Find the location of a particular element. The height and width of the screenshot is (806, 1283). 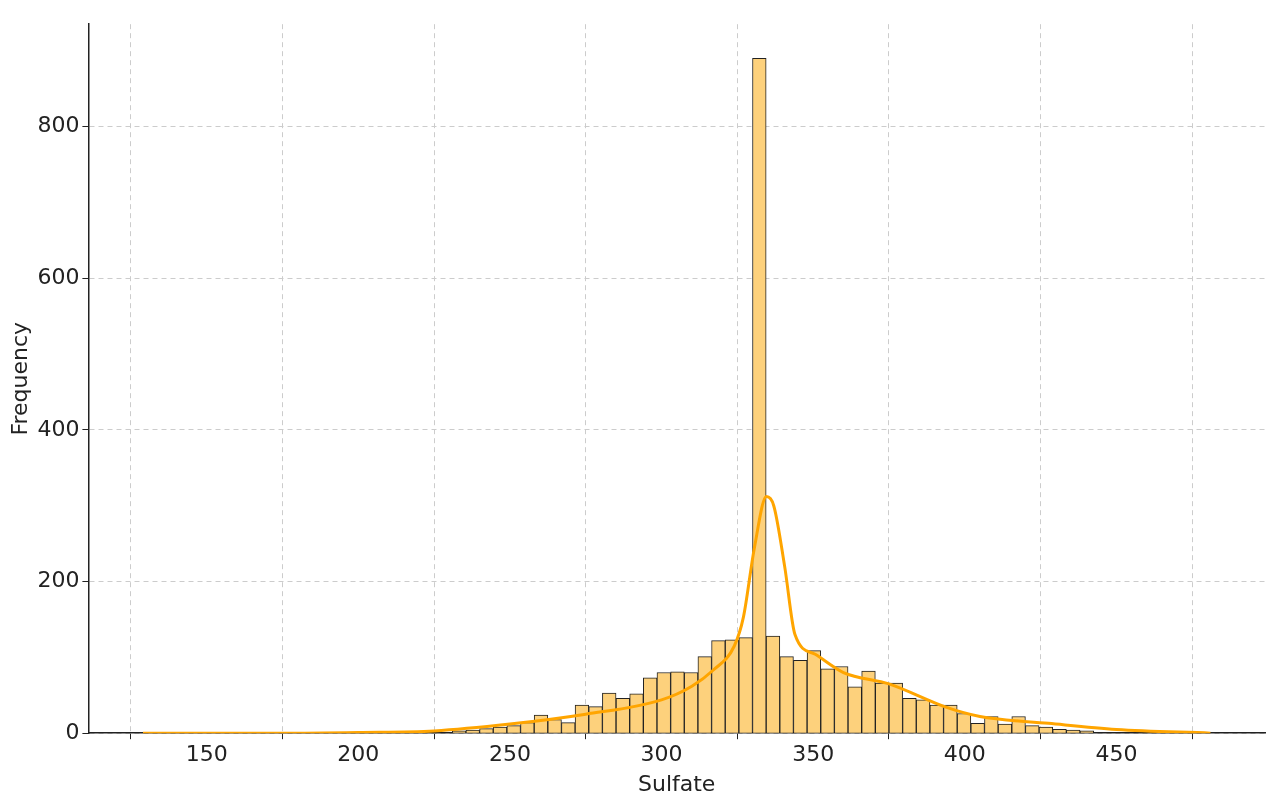

y-tick-label: 600 is located at coordinates (58, 276).